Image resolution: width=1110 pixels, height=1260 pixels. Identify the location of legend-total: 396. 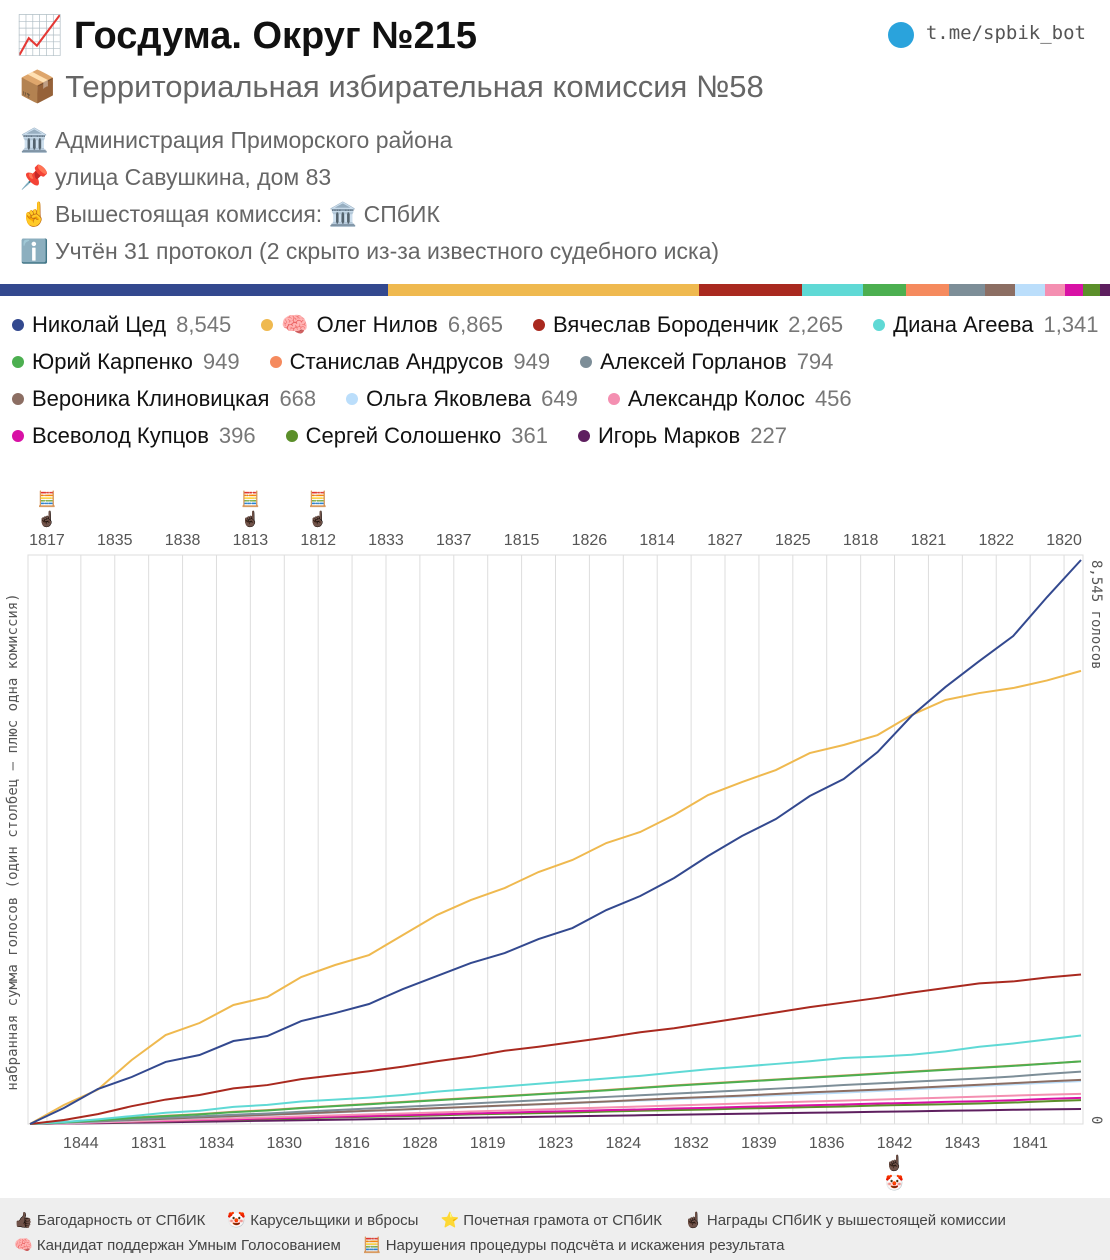
(237, 435).